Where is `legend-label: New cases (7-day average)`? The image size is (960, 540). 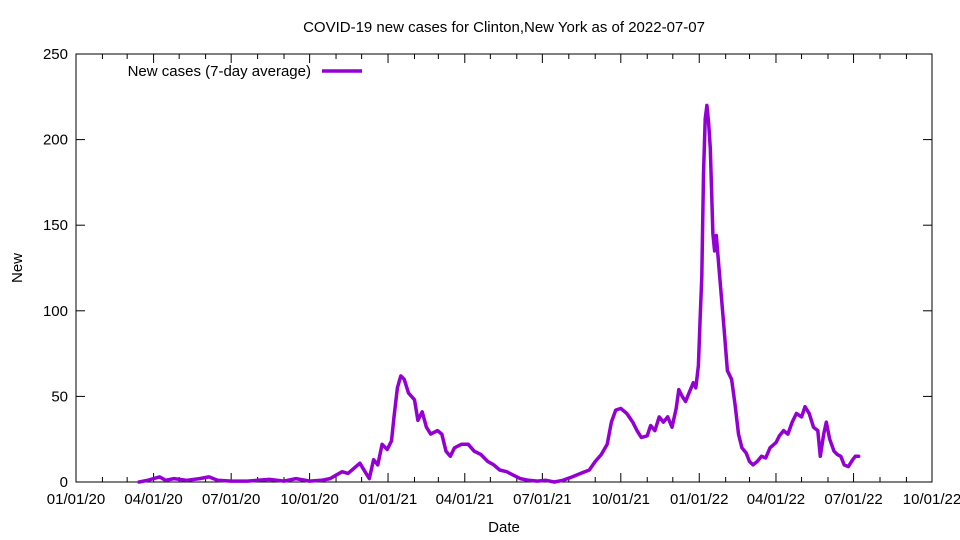
legend-label: New cases (7-day average) is located at coordinates (219, 71).